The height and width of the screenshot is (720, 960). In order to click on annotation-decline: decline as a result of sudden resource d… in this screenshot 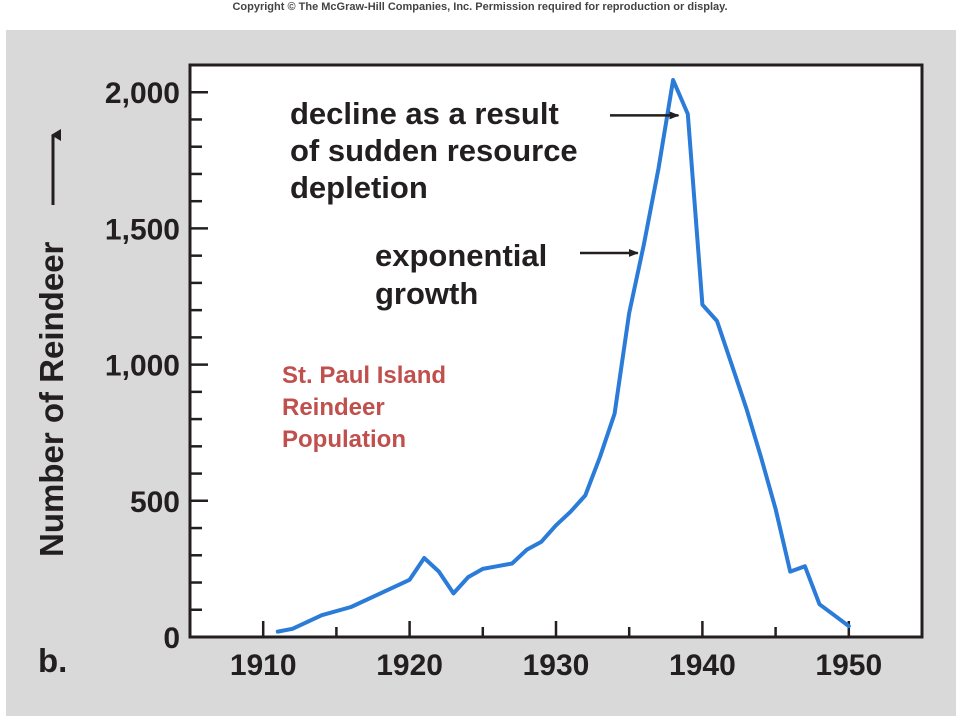, I will do `click(485, 150)`.